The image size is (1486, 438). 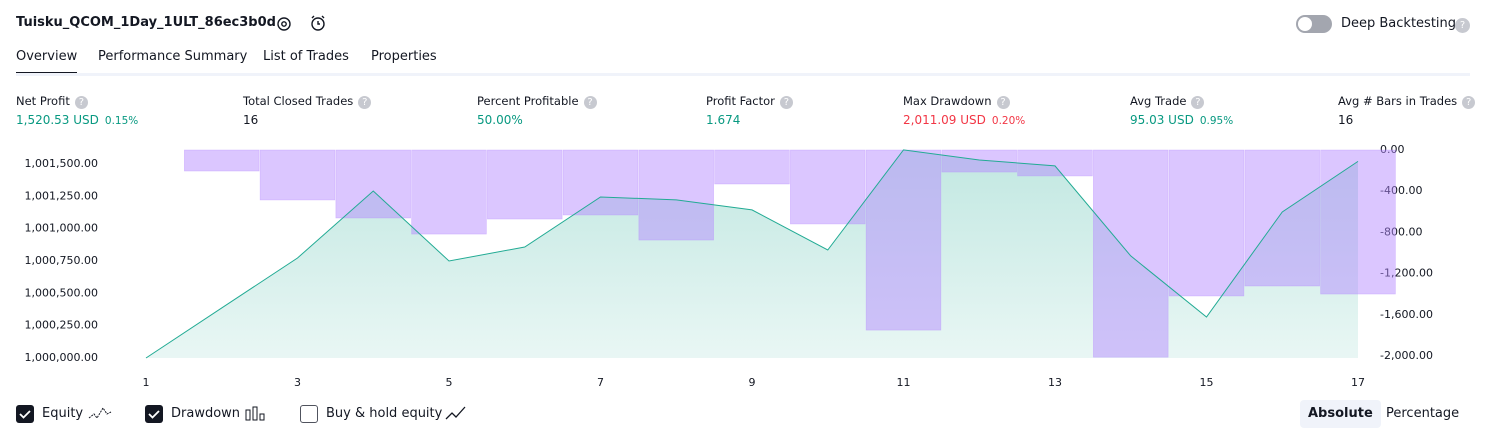 What do you see at coordinates (1399, 23) in the screenshot?
I see `toggle-label: Deep Backtesting` at bounding box center [1399, 23].